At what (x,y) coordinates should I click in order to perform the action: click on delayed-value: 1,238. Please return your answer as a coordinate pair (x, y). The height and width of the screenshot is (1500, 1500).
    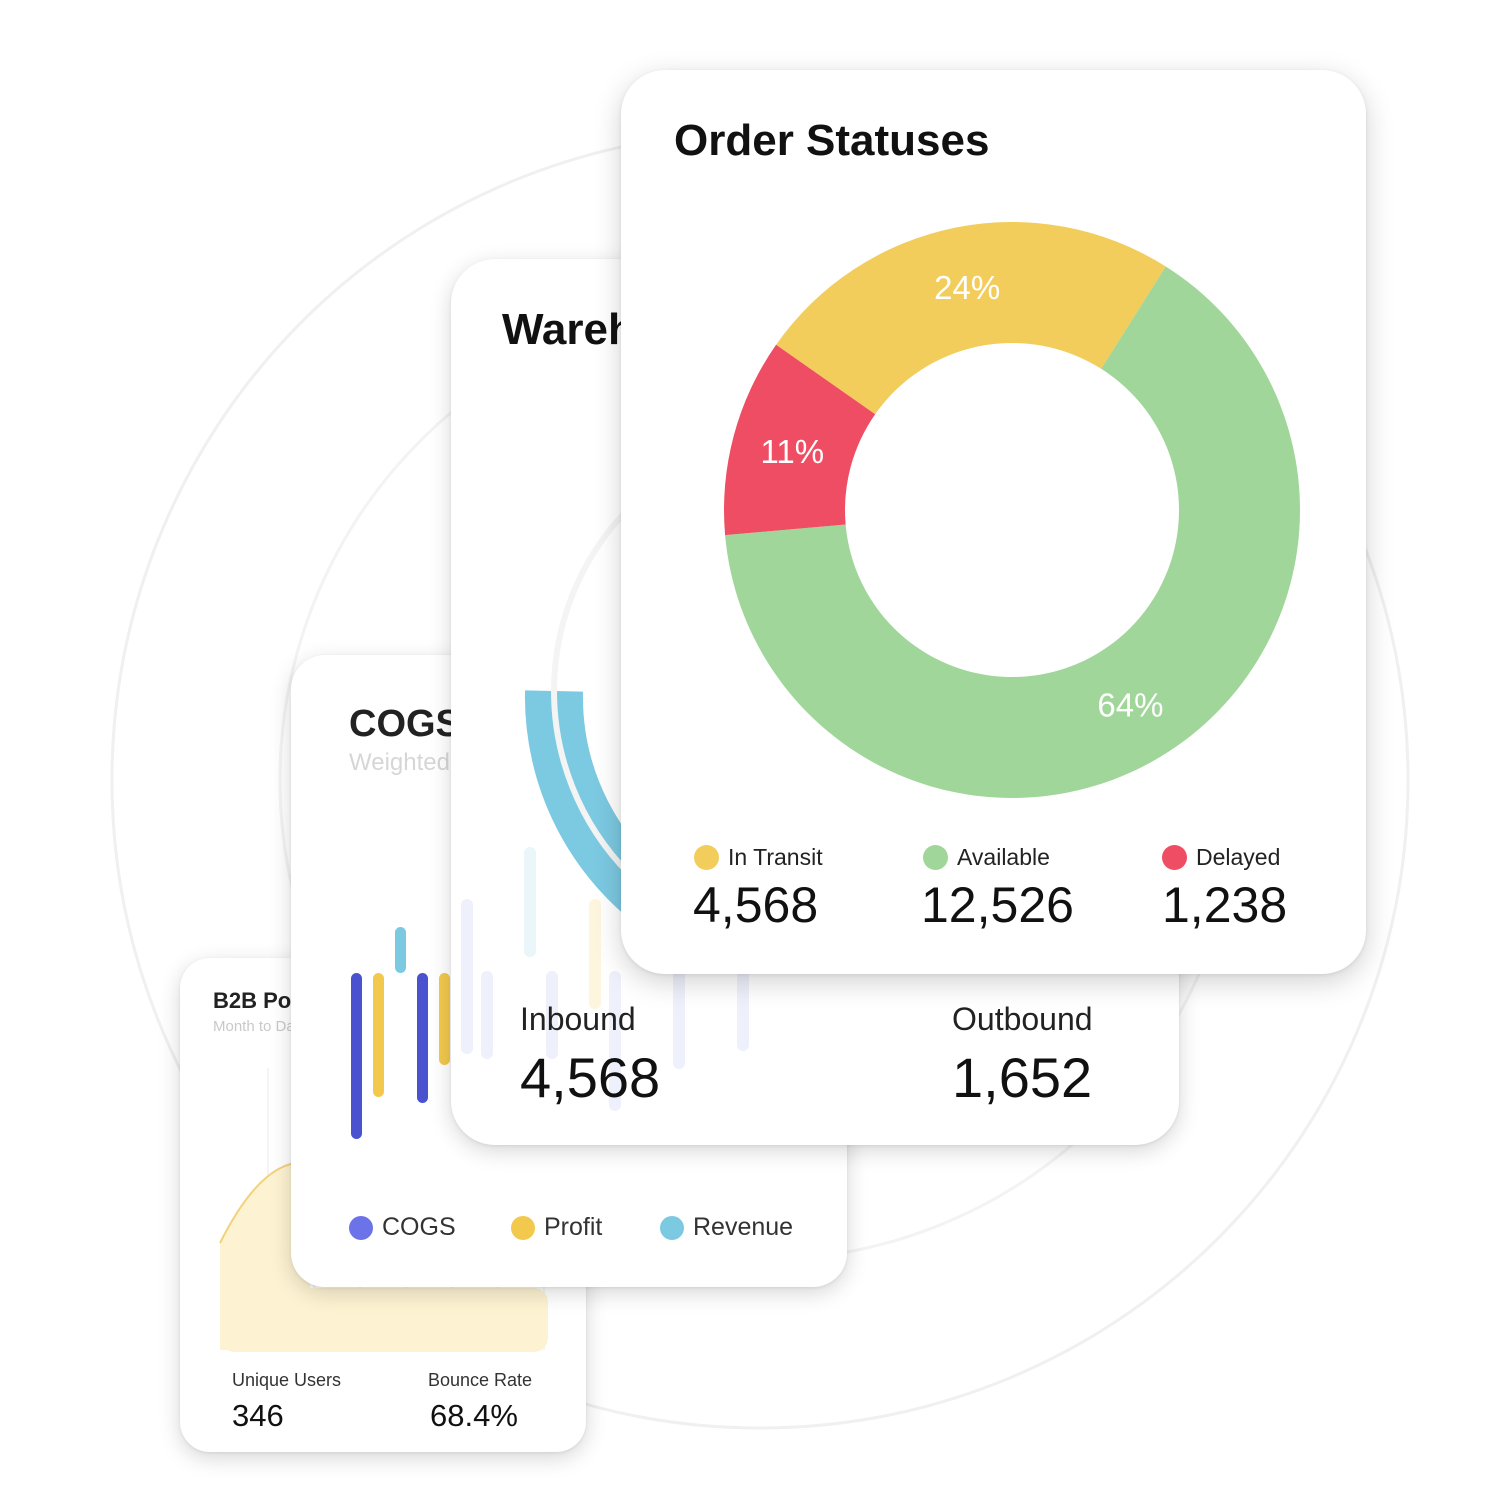
    Looking at the image, I should click on (1225, 905).